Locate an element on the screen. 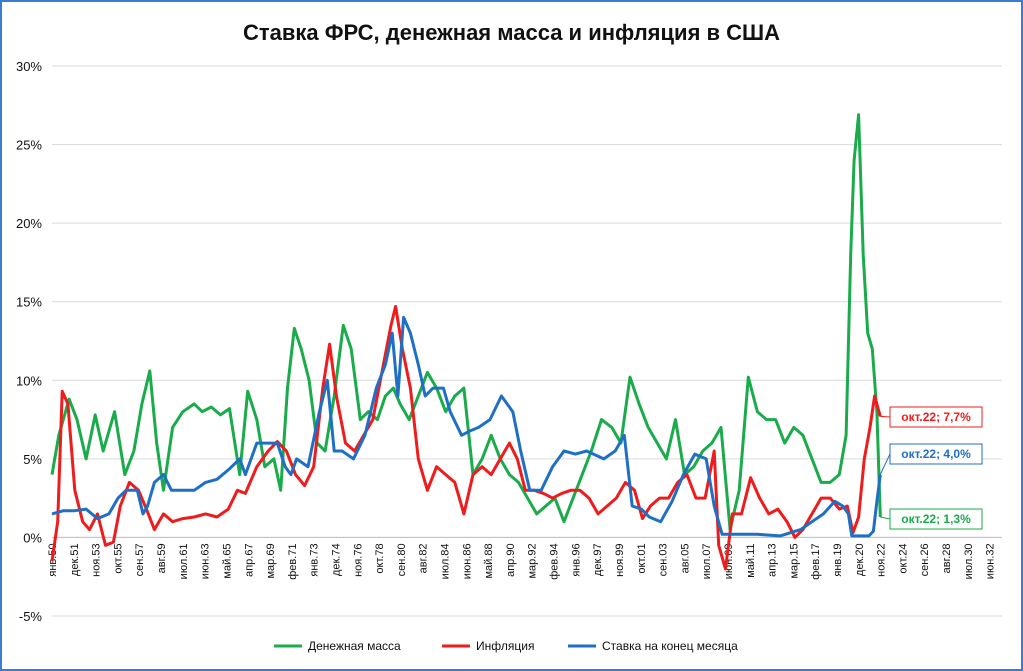  legend-label: Ставка на конец месяца is located at coordinates (670, 646).